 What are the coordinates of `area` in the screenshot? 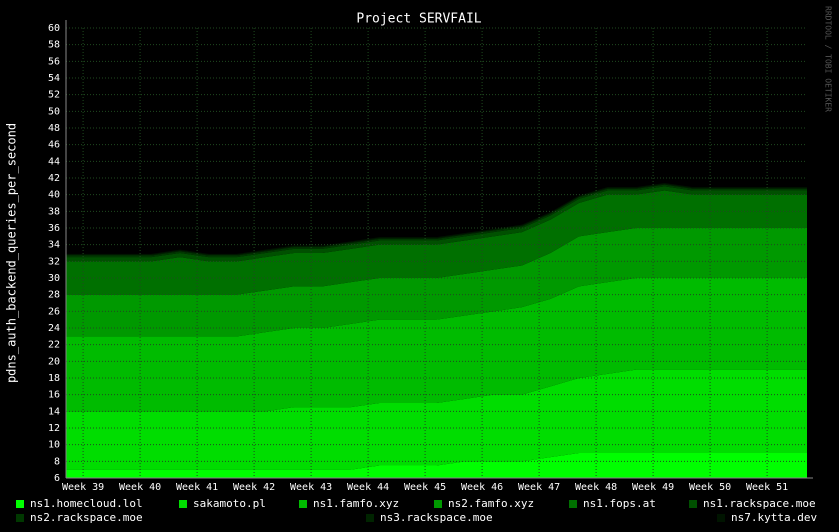 It's located at (436, 224).